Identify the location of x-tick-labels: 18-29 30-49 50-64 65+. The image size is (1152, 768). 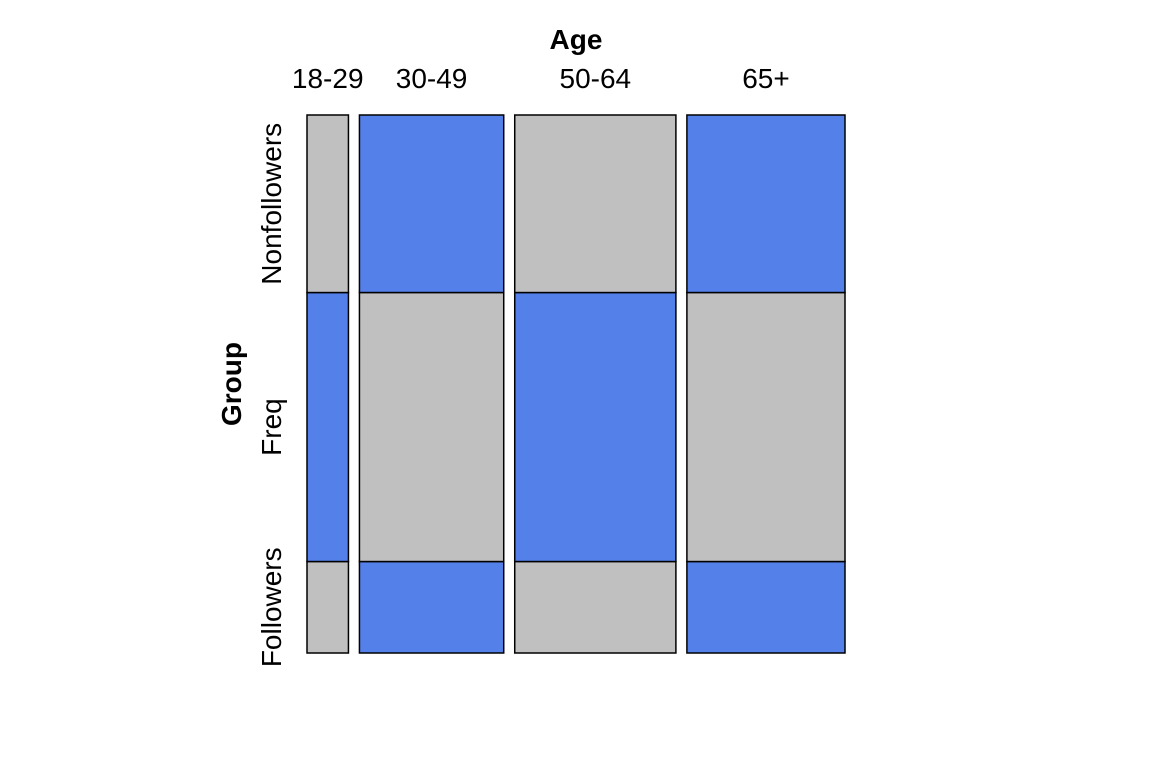
(541, 78).